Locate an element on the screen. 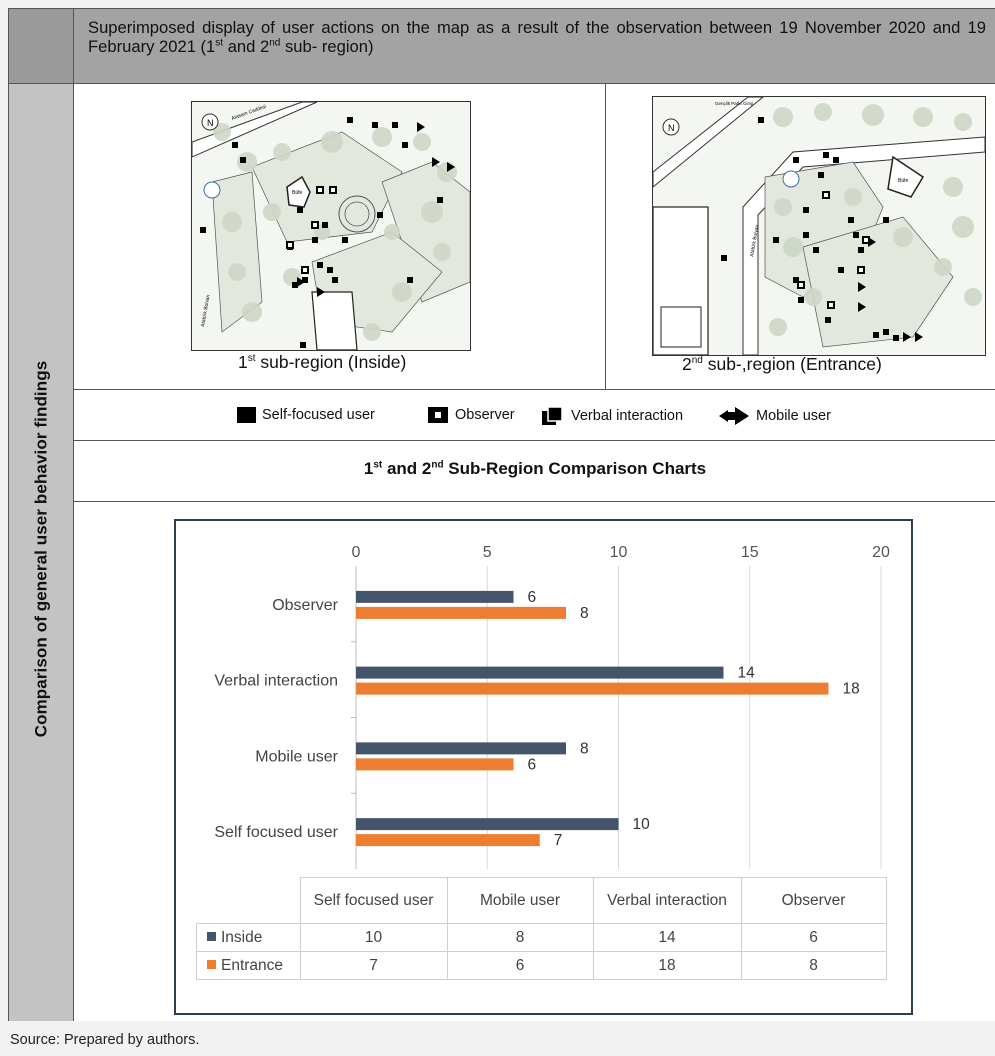 This screenshot has height=1056, width=995. header-sup-1: st is located at coordinates (219, 43).